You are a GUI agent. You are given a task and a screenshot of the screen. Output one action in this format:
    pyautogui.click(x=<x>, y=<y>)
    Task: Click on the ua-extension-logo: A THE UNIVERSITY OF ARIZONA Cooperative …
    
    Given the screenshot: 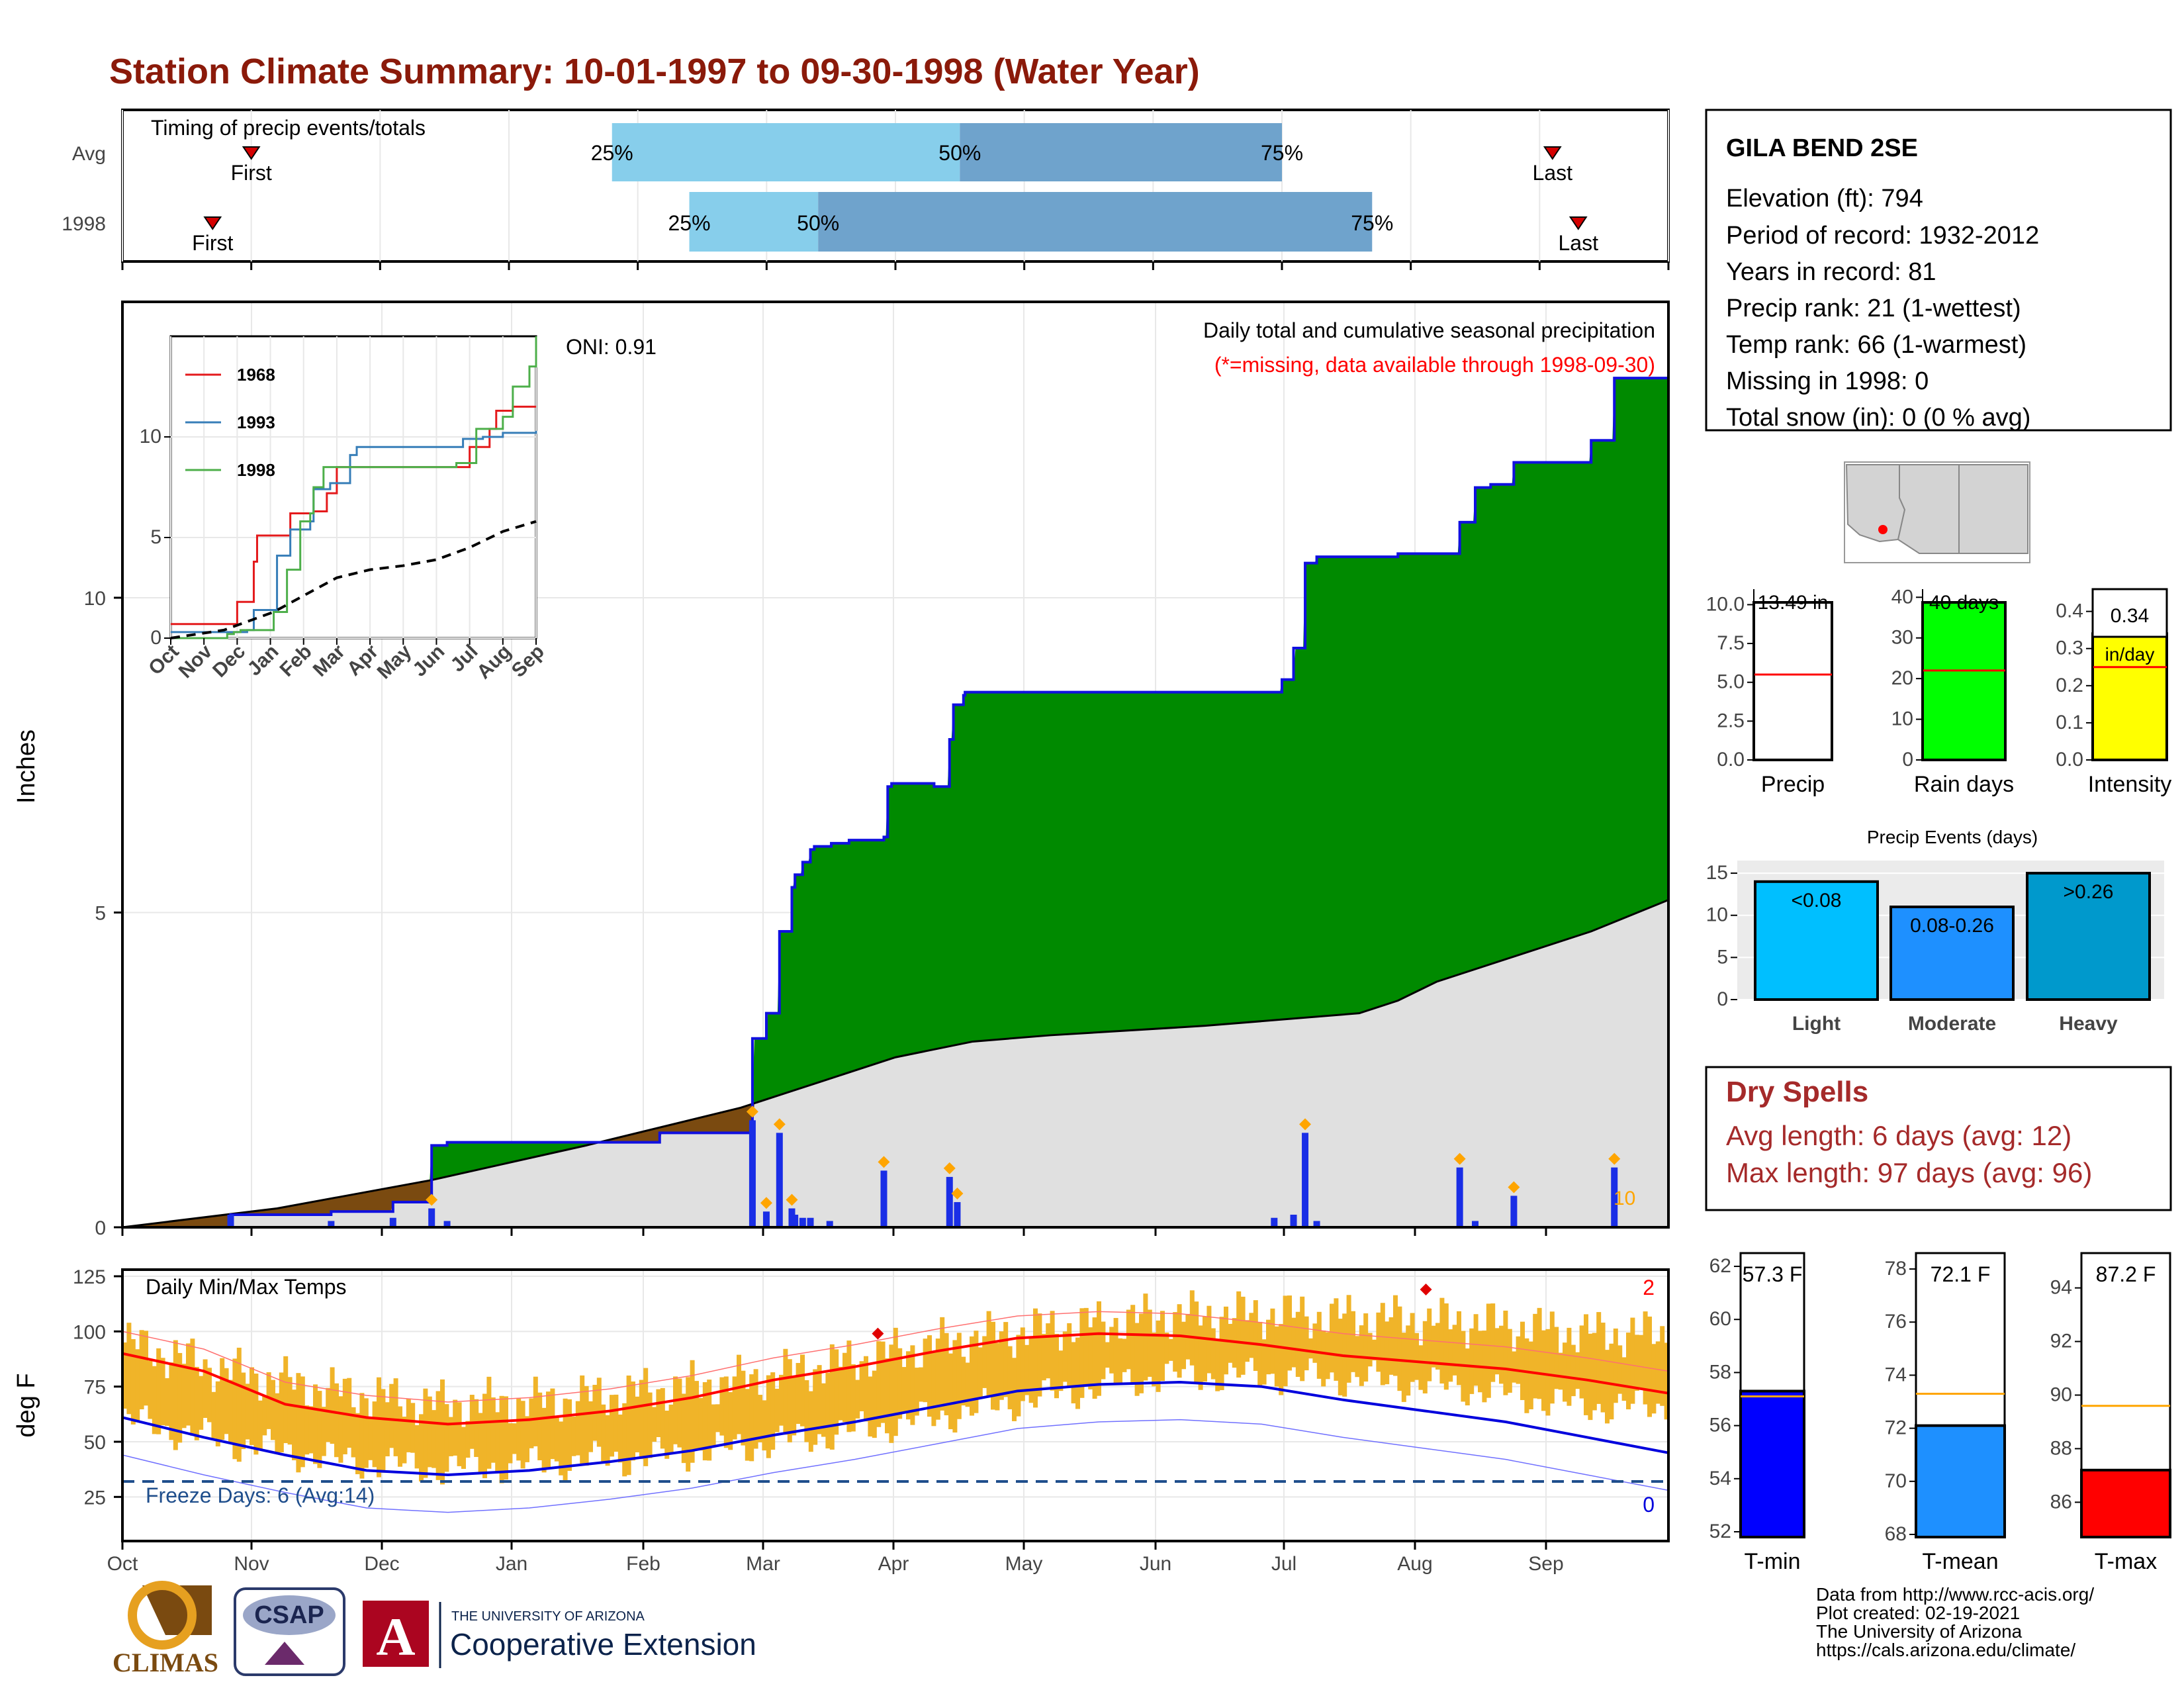 What is the action you would take?
    pyautogui.click(x=559, y=1634)
    